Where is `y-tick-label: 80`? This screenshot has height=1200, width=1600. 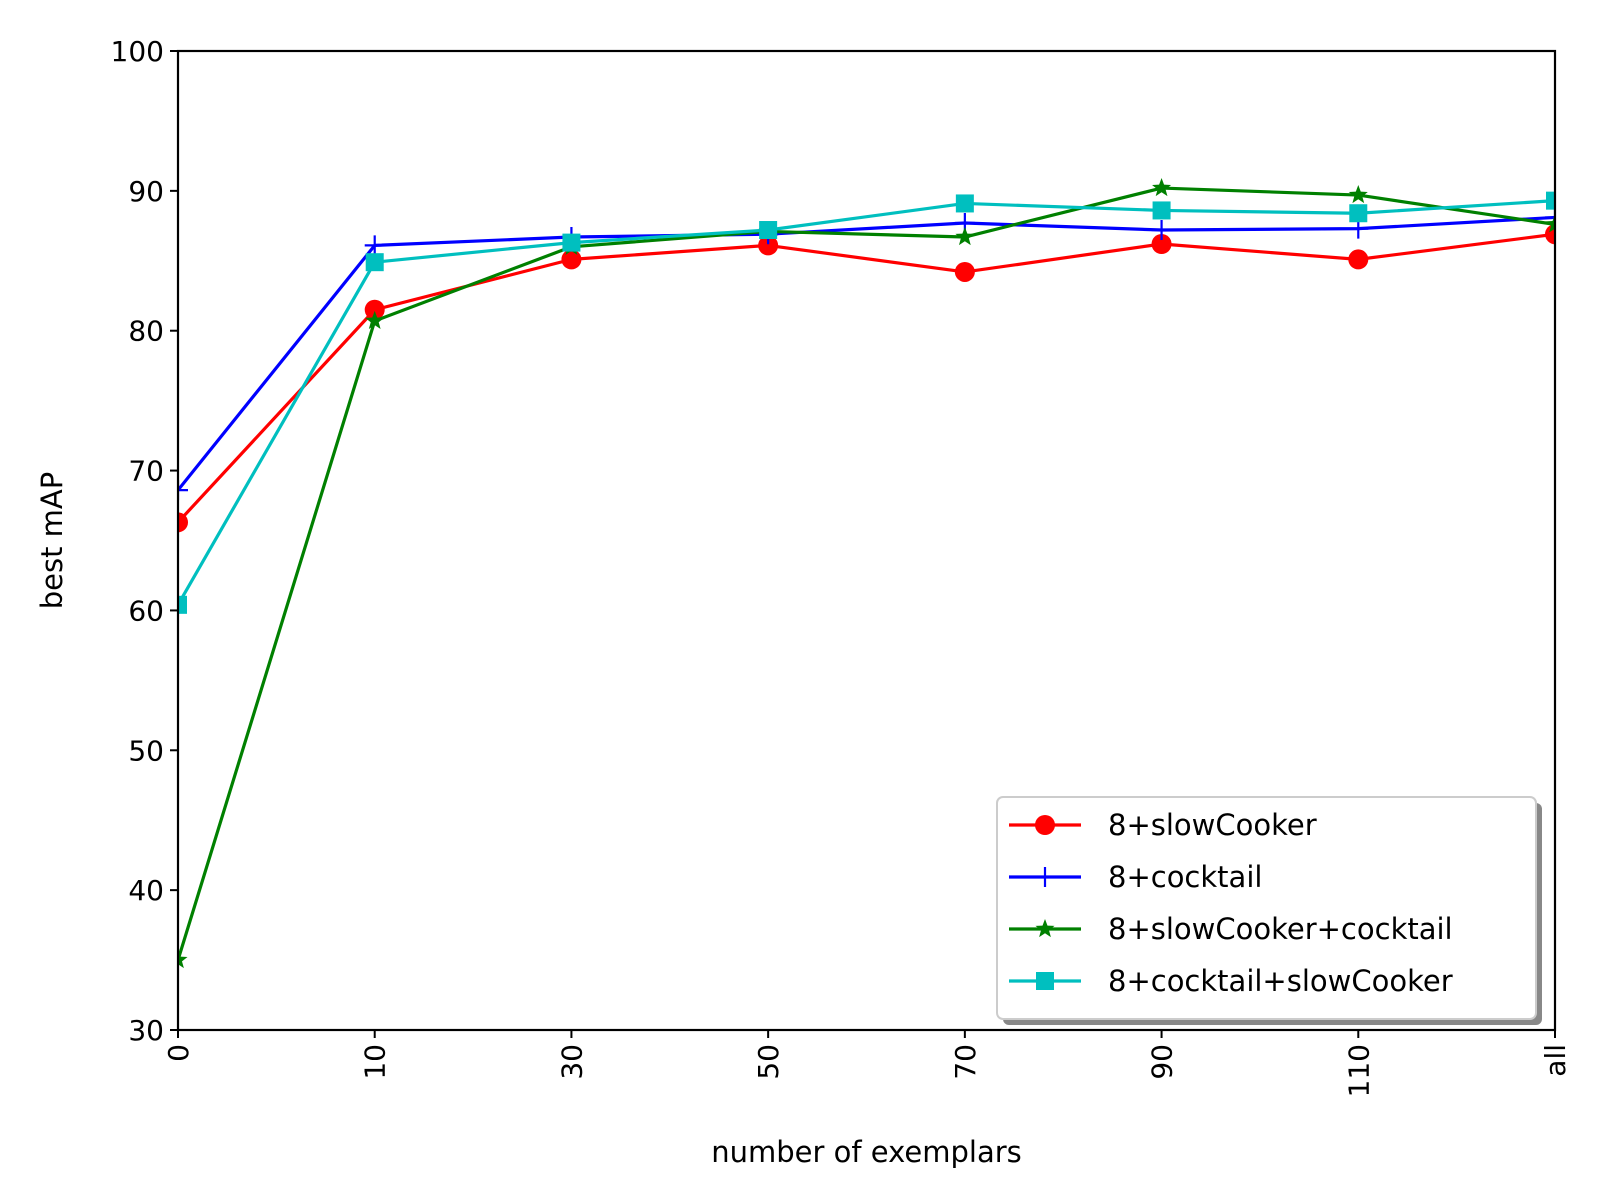 y-tick-label: 80 is located at coordinates (146, 331).